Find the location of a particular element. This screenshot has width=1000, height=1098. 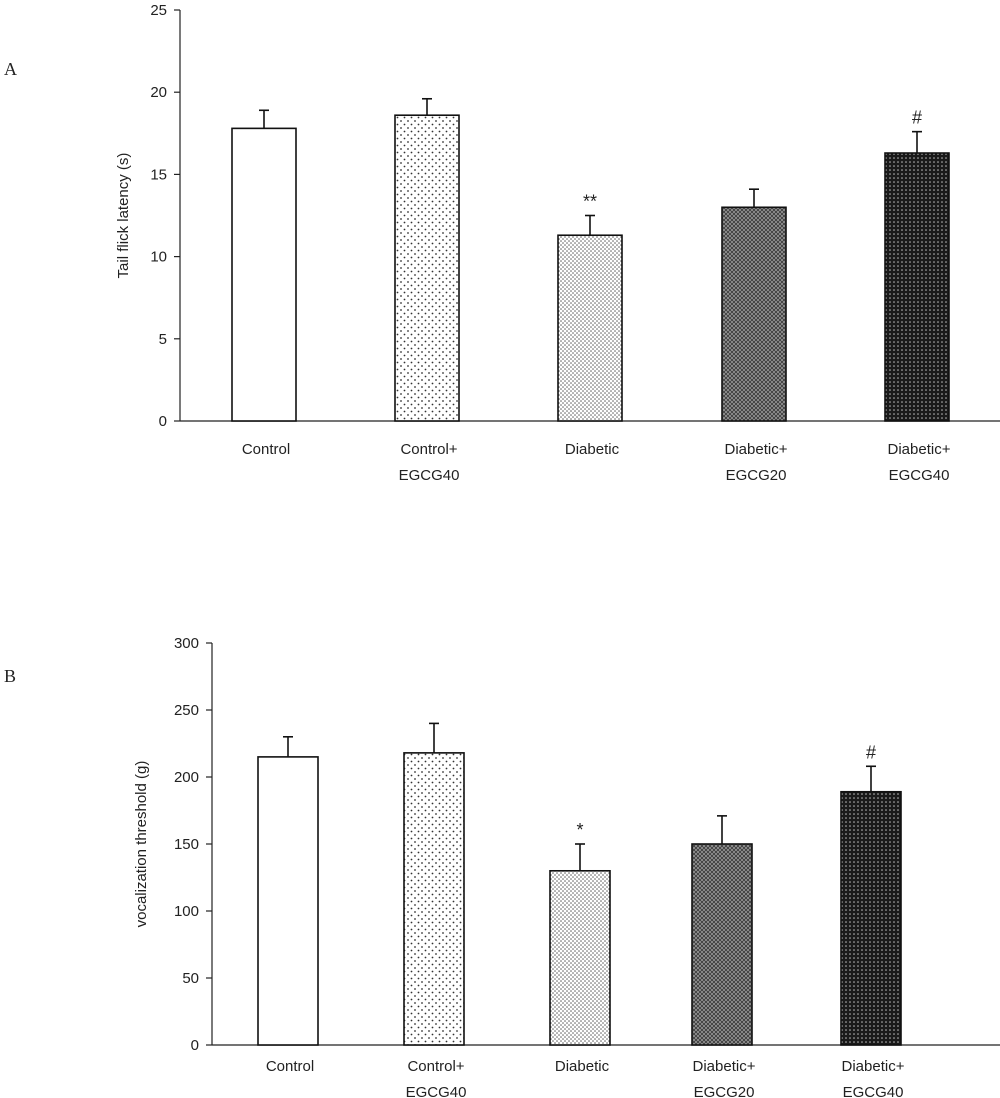

panel-label: B is located at coordinates (10, 676).